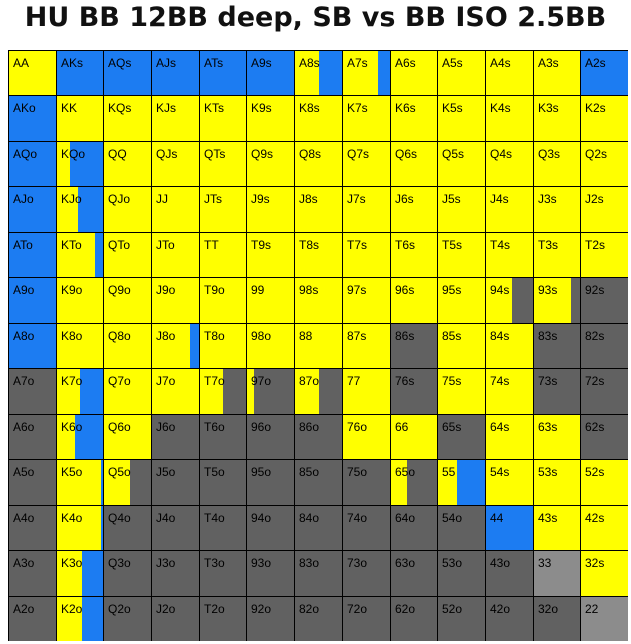 This screenshot has width=631, height=644. I want to click on hand-label: QTs, so click(215, 154).